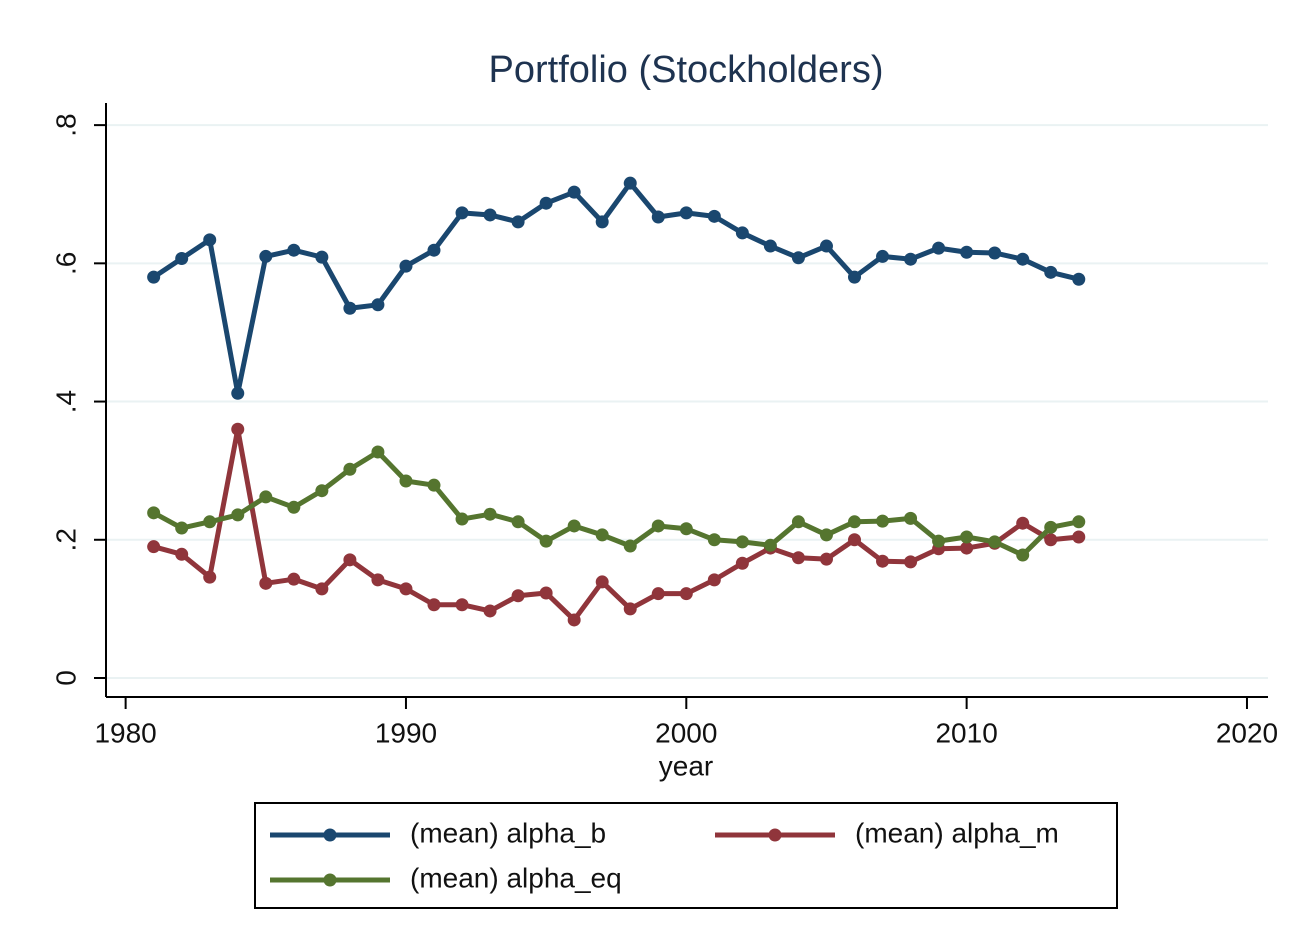 This screenshot has height=946, width=1310. What do you see at coordinates (516, 877) in the screenshot?
I see `legend-label: (mean) alpha_eq` at bounding box center [516, 877].